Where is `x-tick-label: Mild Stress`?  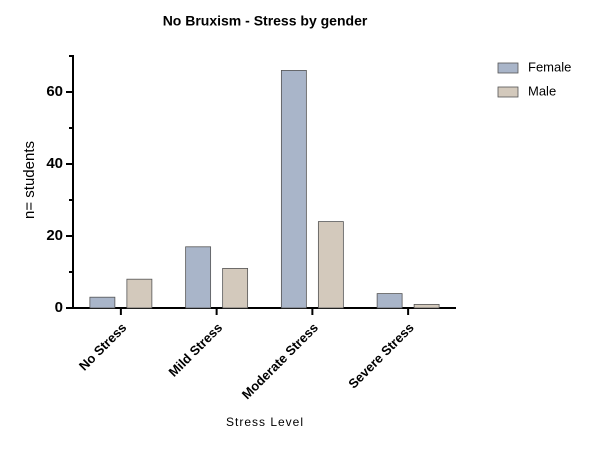 x-tick-label: Mild Stress is located at coordinates (196, 350).